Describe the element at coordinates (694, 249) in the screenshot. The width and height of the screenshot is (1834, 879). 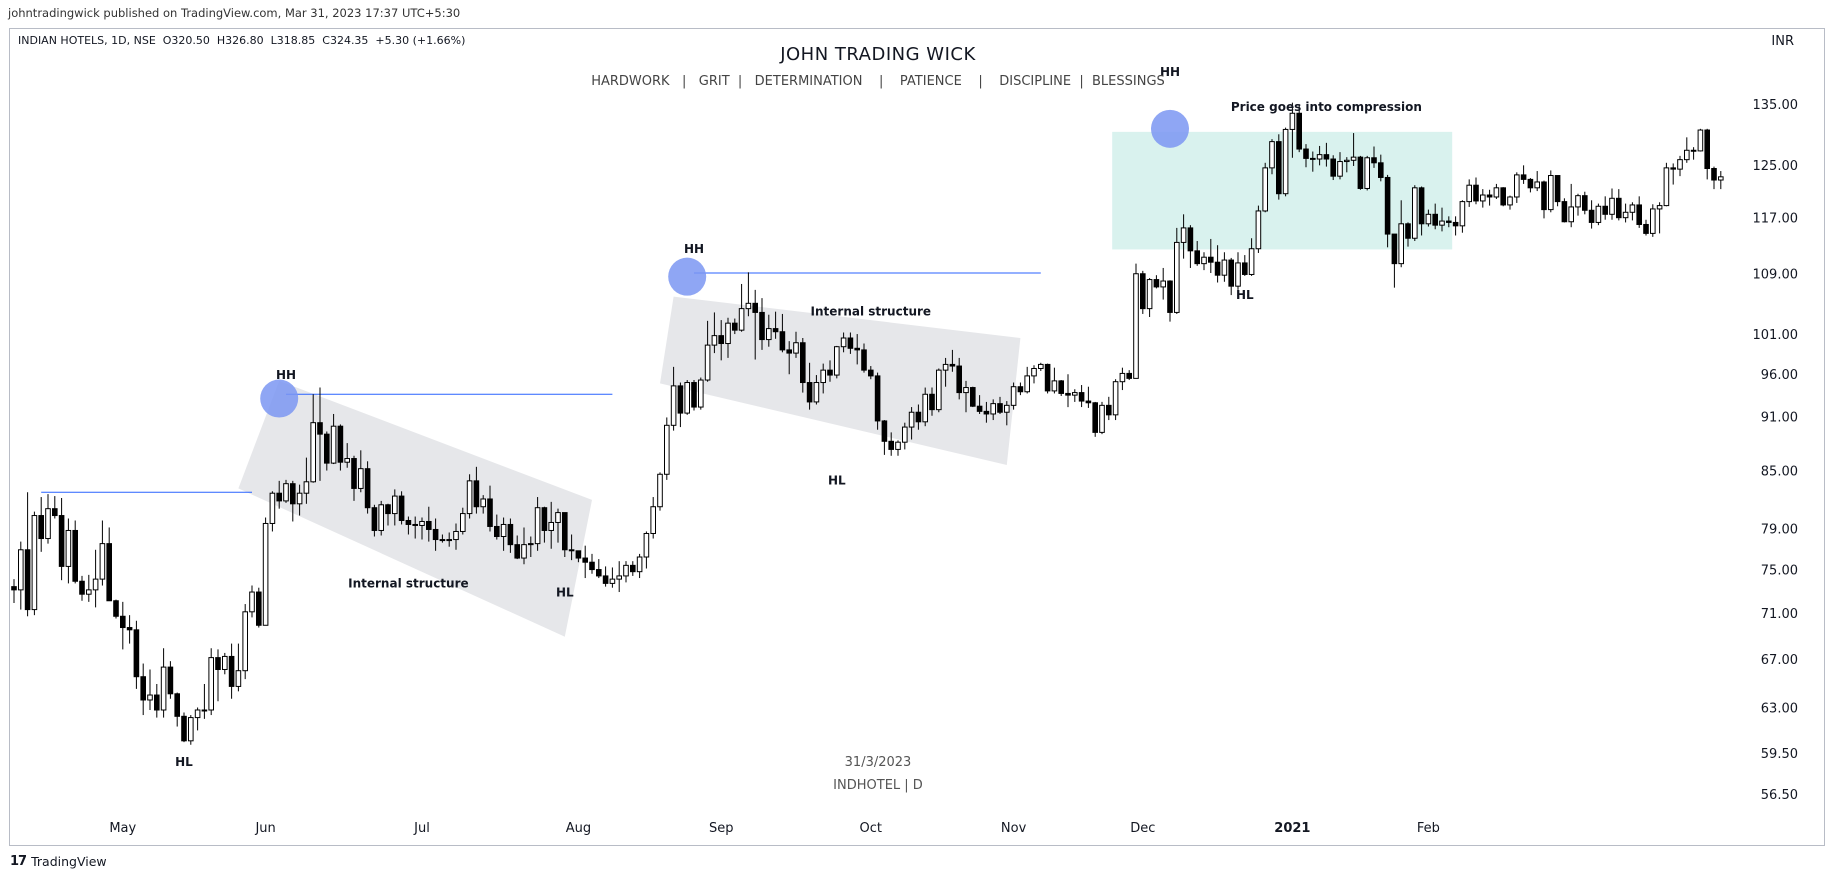
I see `chart-annotation: HH` at that location.